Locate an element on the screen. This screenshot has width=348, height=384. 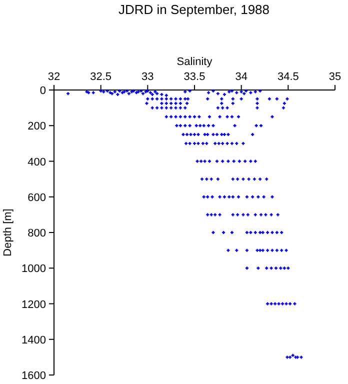
y-tick-label: 0 is located at coordinates (43, 91).